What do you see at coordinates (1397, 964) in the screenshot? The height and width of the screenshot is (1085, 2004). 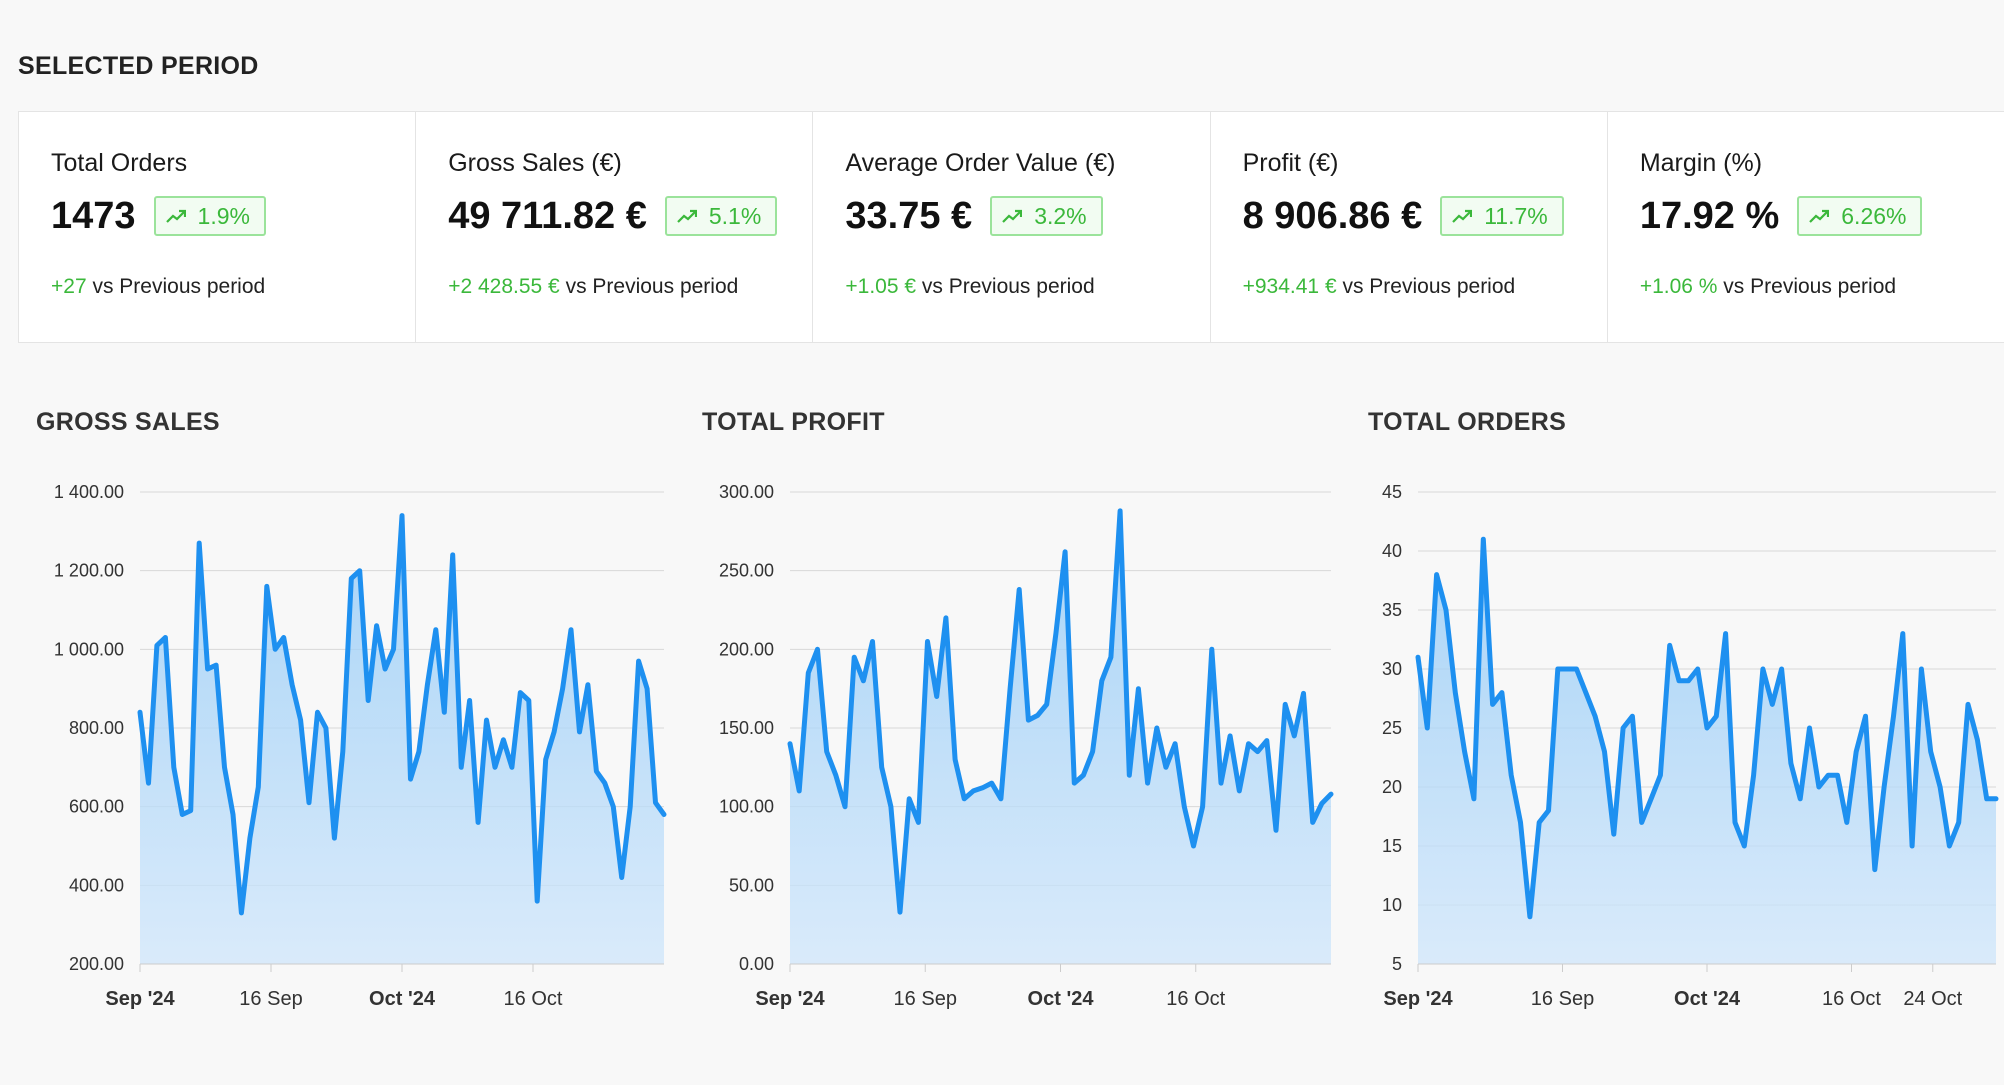 I see `y-tick-label: 5` at bounding box center [1397, 964].